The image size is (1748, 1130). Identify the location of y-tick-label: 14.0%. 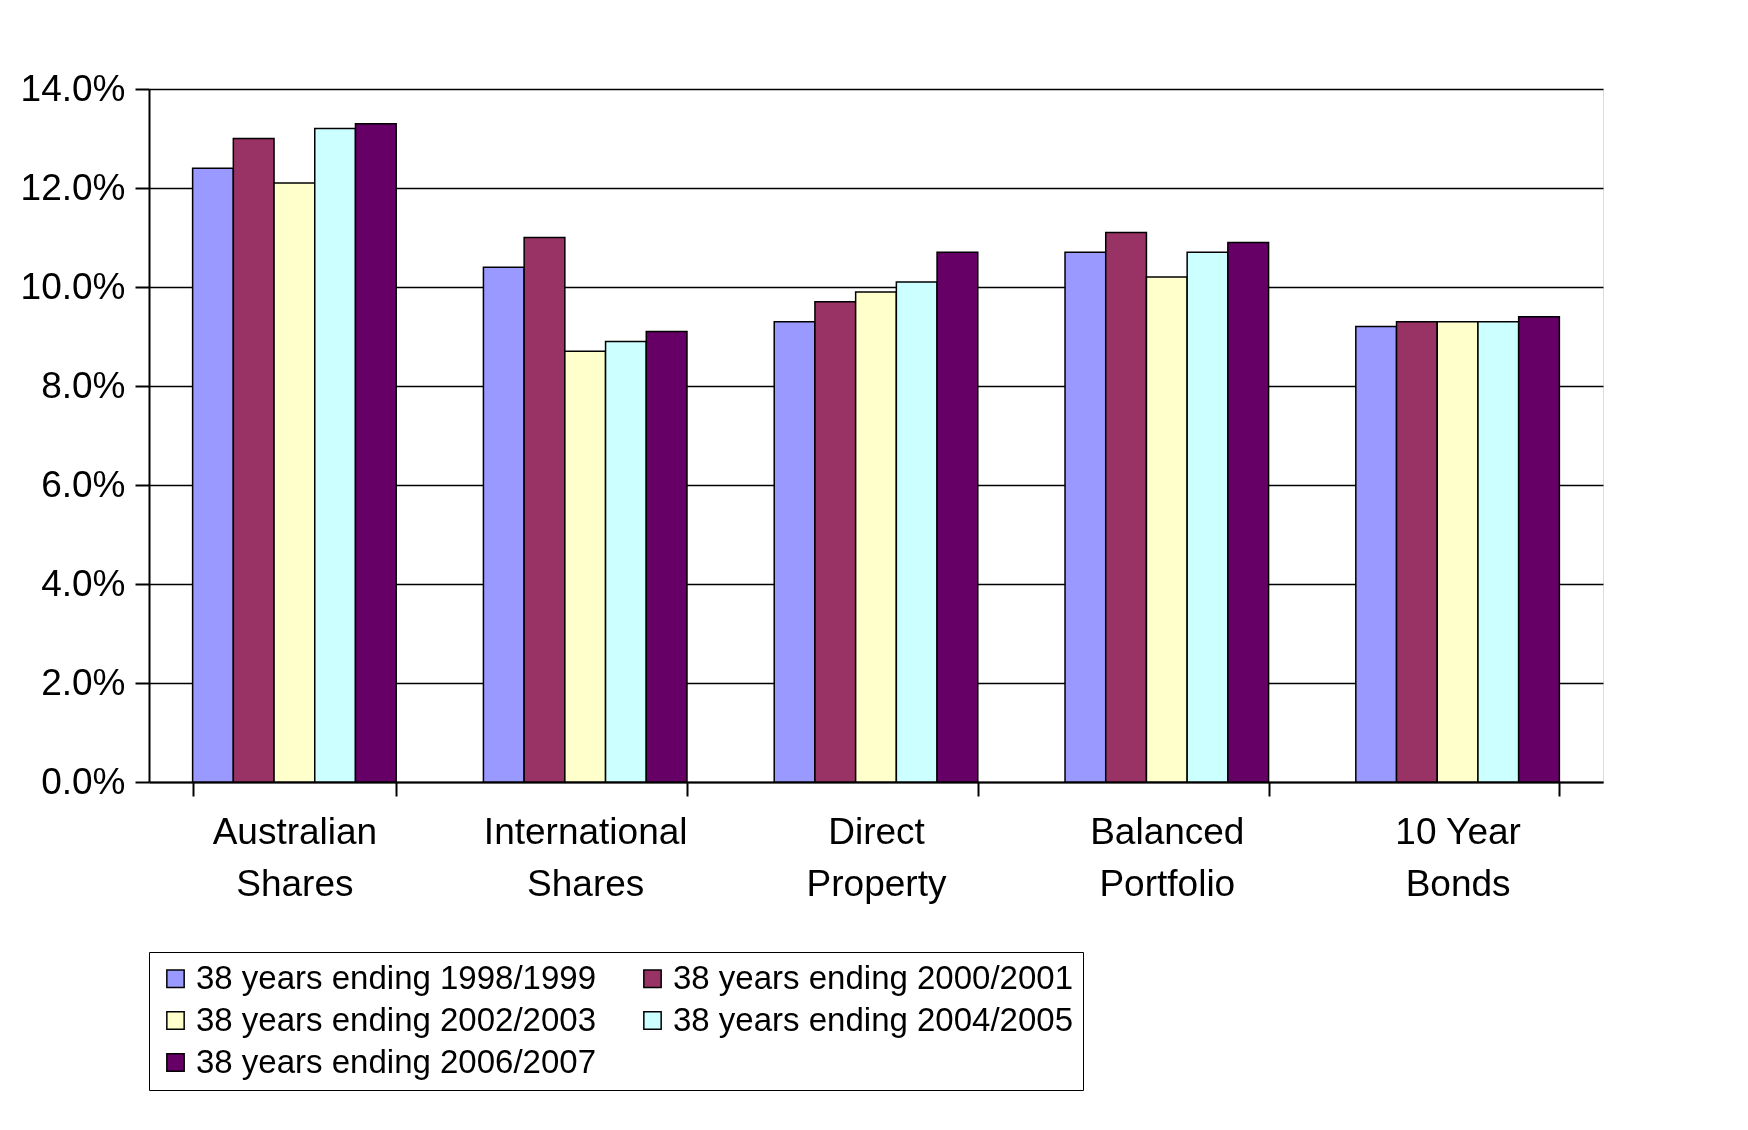
(73, 88).